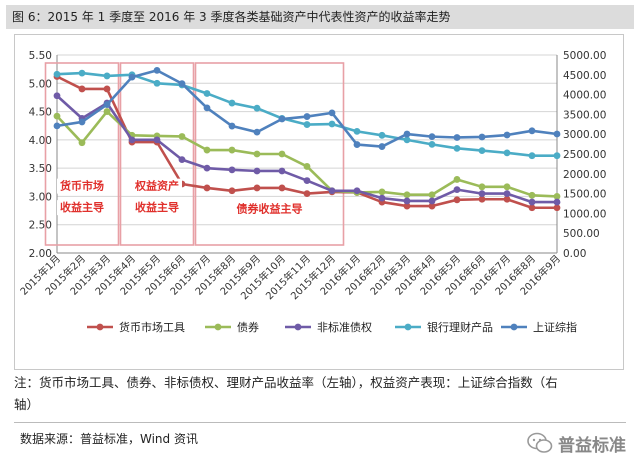  What do you see at coordinates (584, 96) in the screenshot?
I see `y-right-tick-label: 4000.00` at bounding box center [584, 96].